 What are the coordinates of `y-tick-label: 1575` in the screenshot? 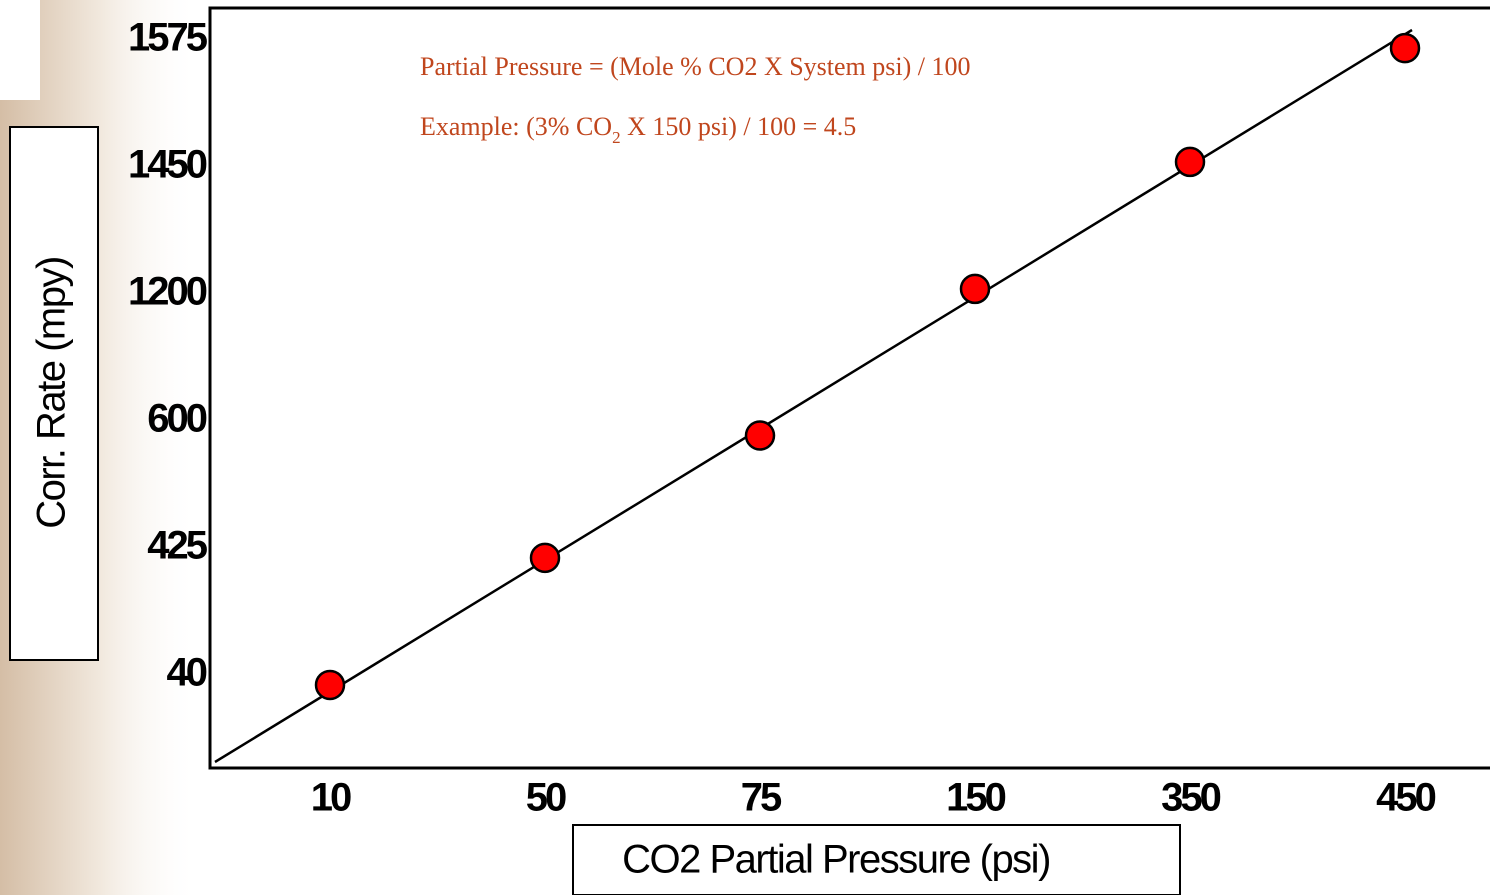 It's located at (168, 38).